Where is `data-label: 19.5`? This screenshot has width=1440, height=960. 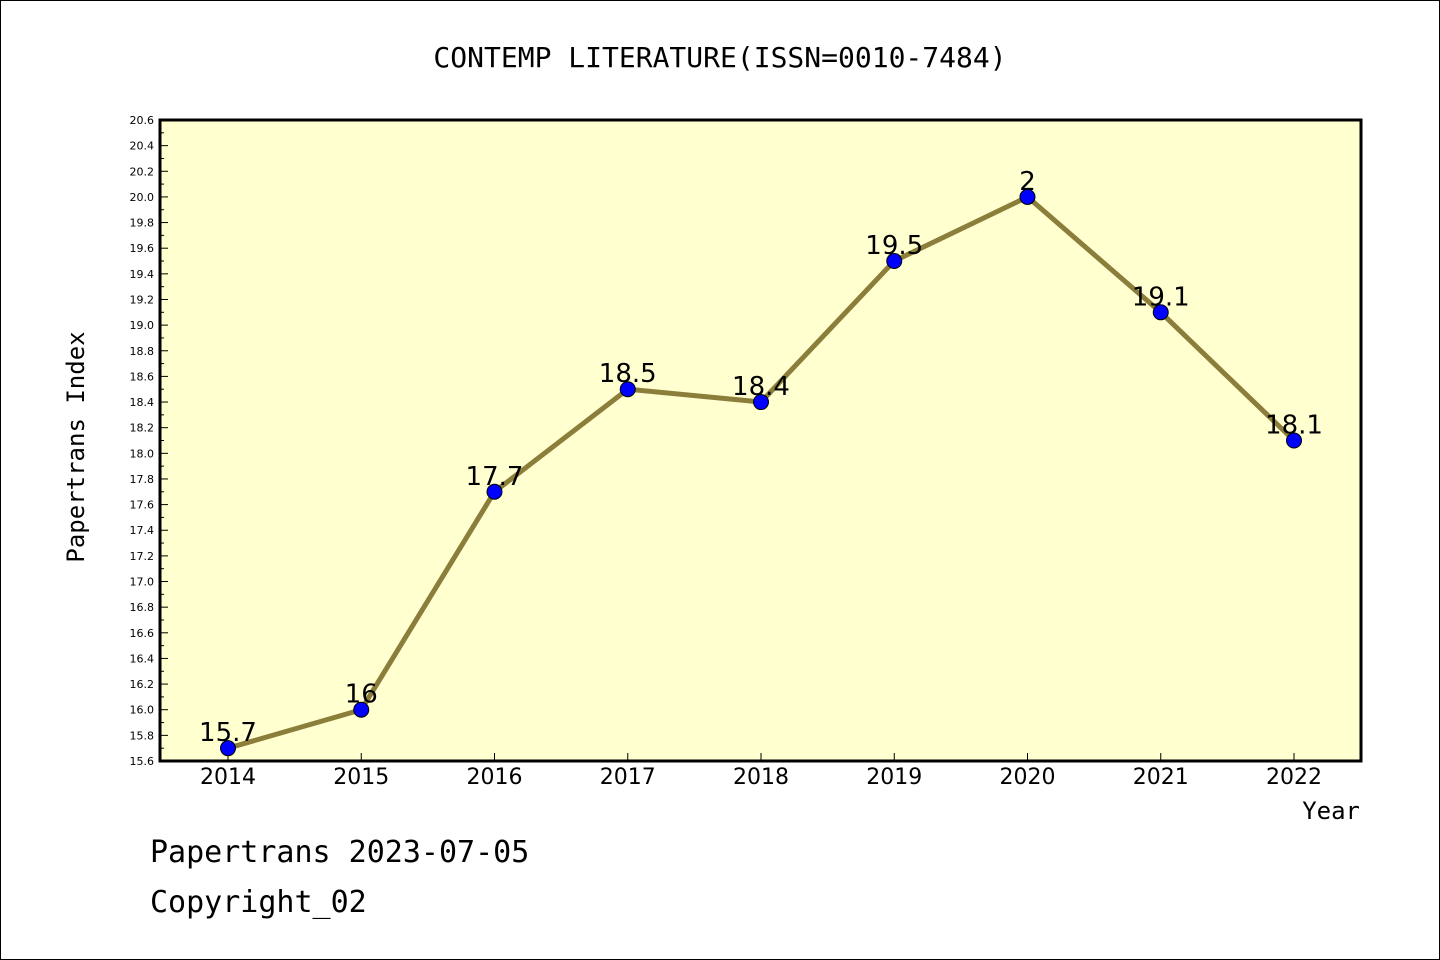 data-label: 19.5 is located at coordinates (894, 246).